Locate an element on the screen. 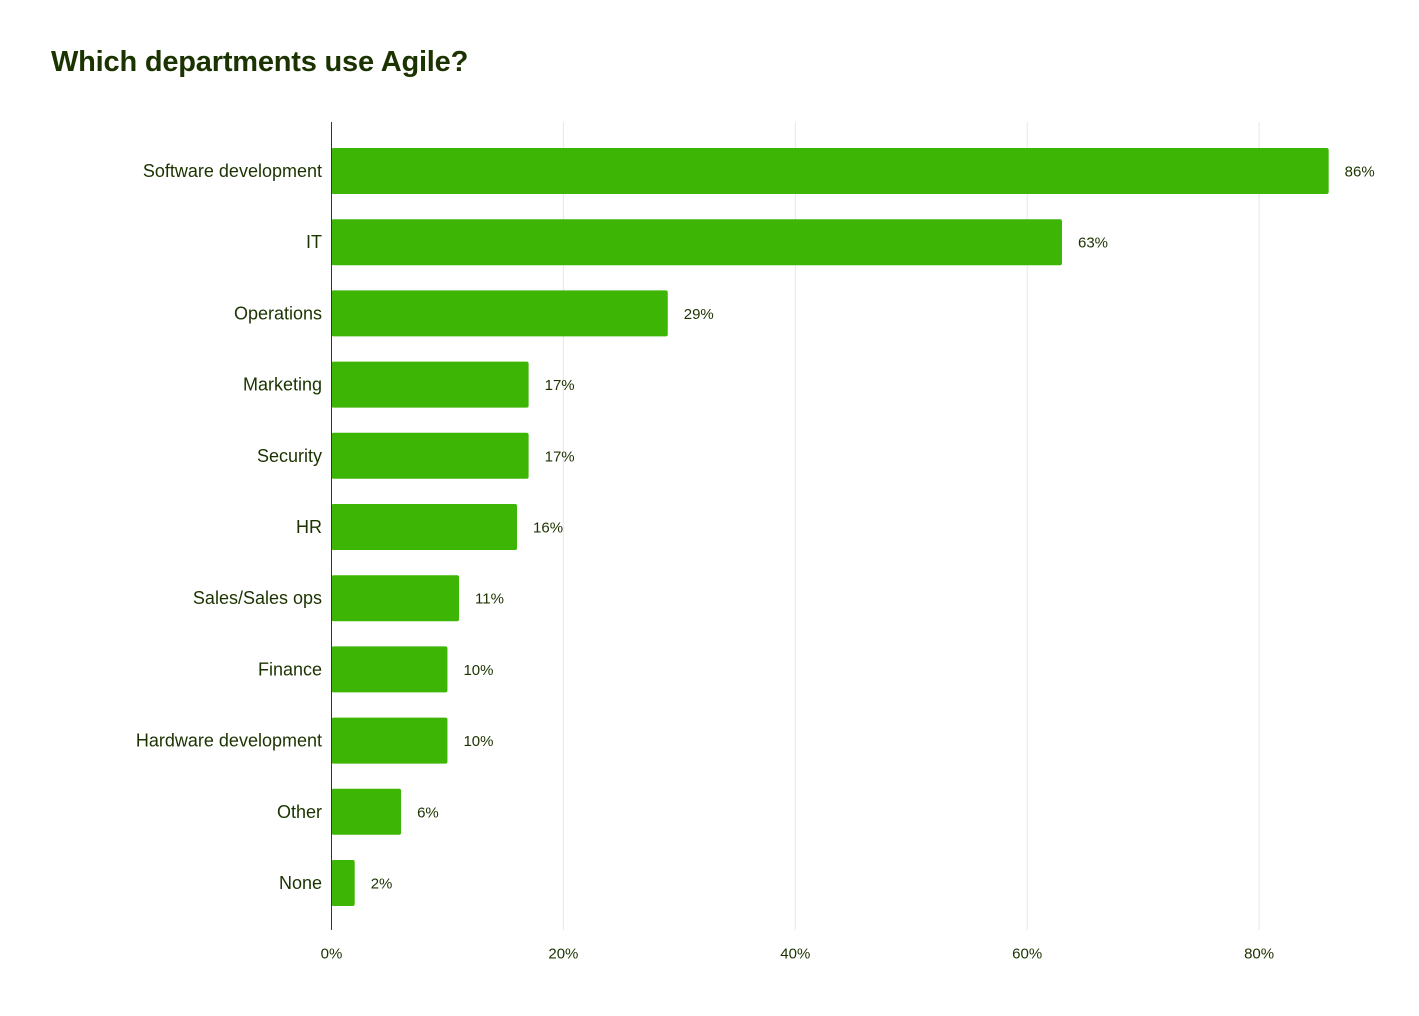 The image size is (1419, 1016). x-tick-label: 20% is located at coordinates (563, 954).